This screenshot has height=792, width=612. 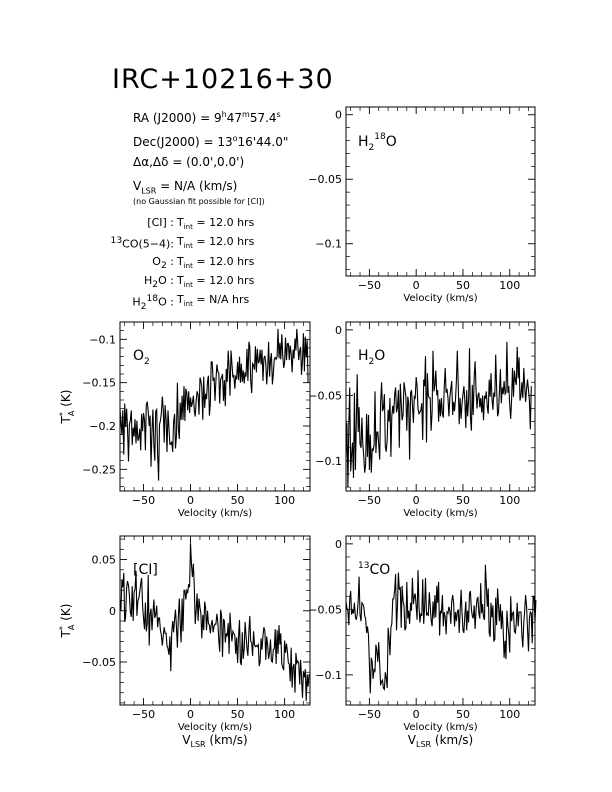 I want to click on dec-degrees: 13, so click(x=225, y=142).